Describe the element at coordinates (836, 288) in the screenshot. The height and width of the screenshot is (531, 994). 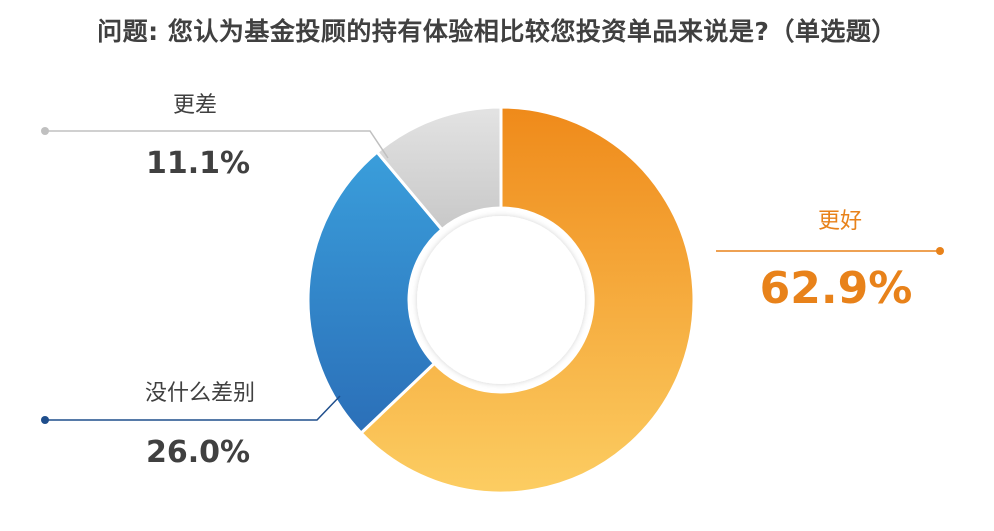
I see `slice-label-value: 62.9%` at that location.